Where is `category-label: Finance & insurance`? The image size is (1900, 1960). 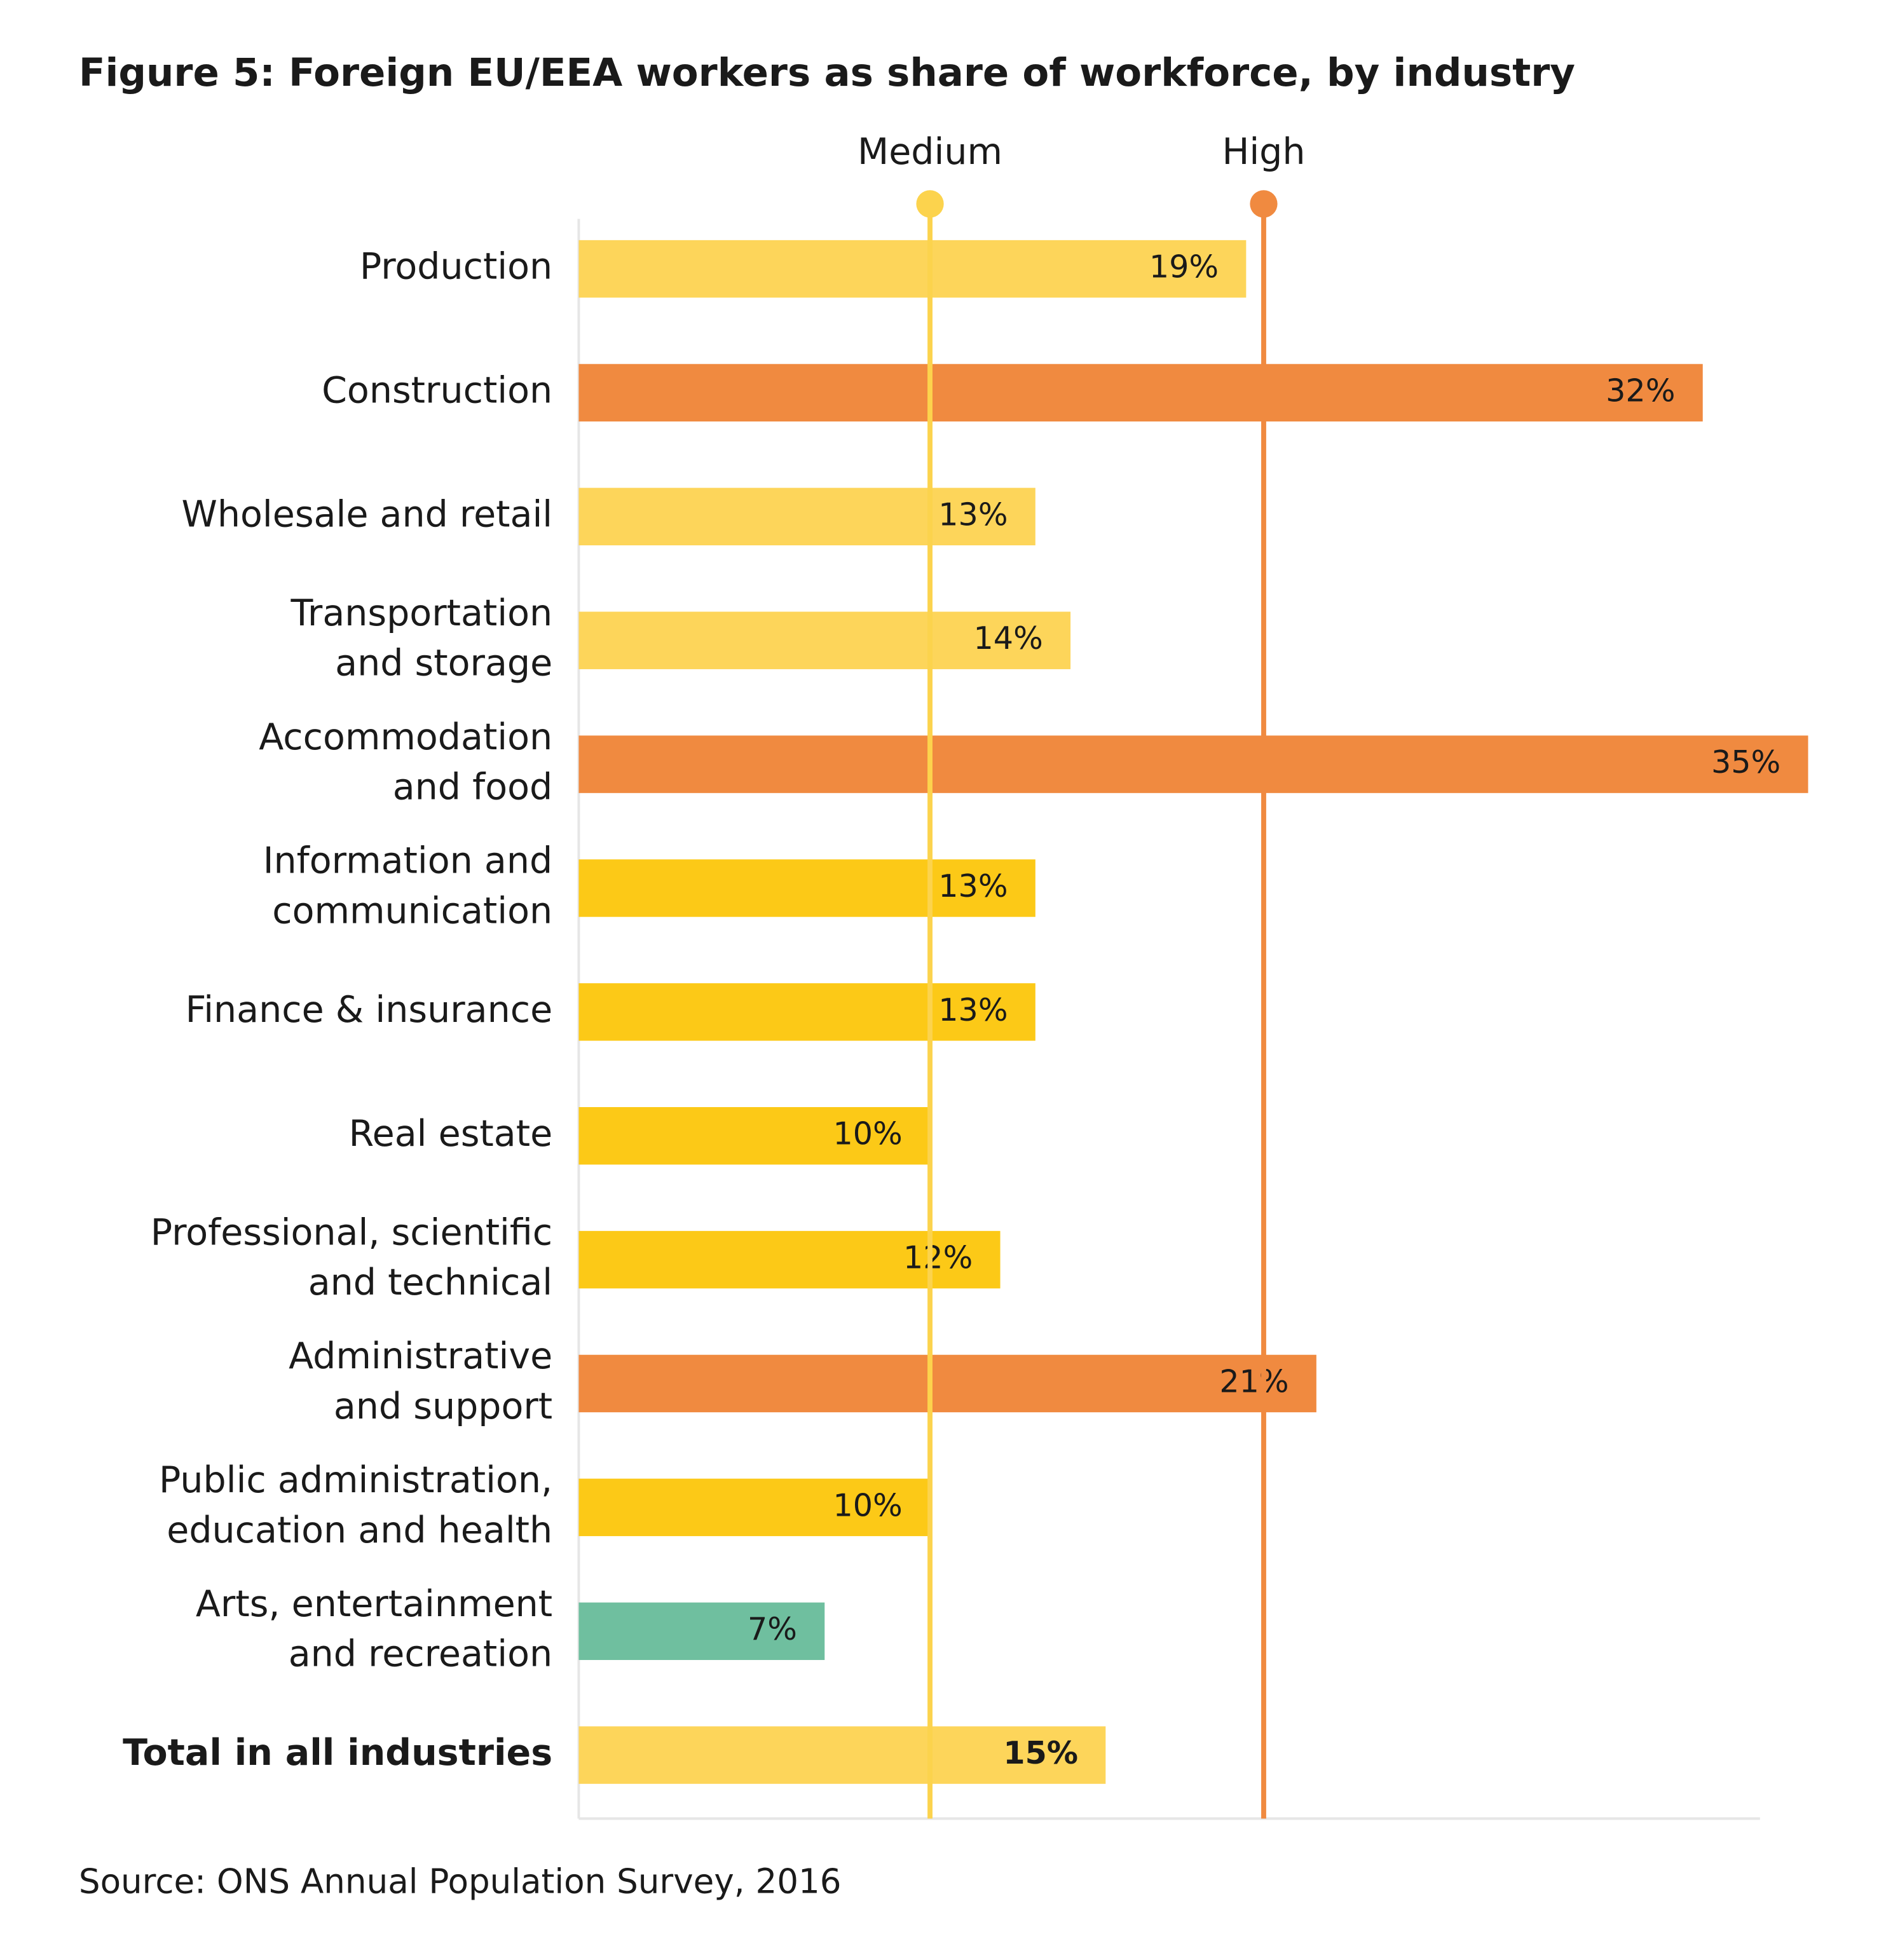 category-label: Finance & insurance is located at coordinates (370, 1010).